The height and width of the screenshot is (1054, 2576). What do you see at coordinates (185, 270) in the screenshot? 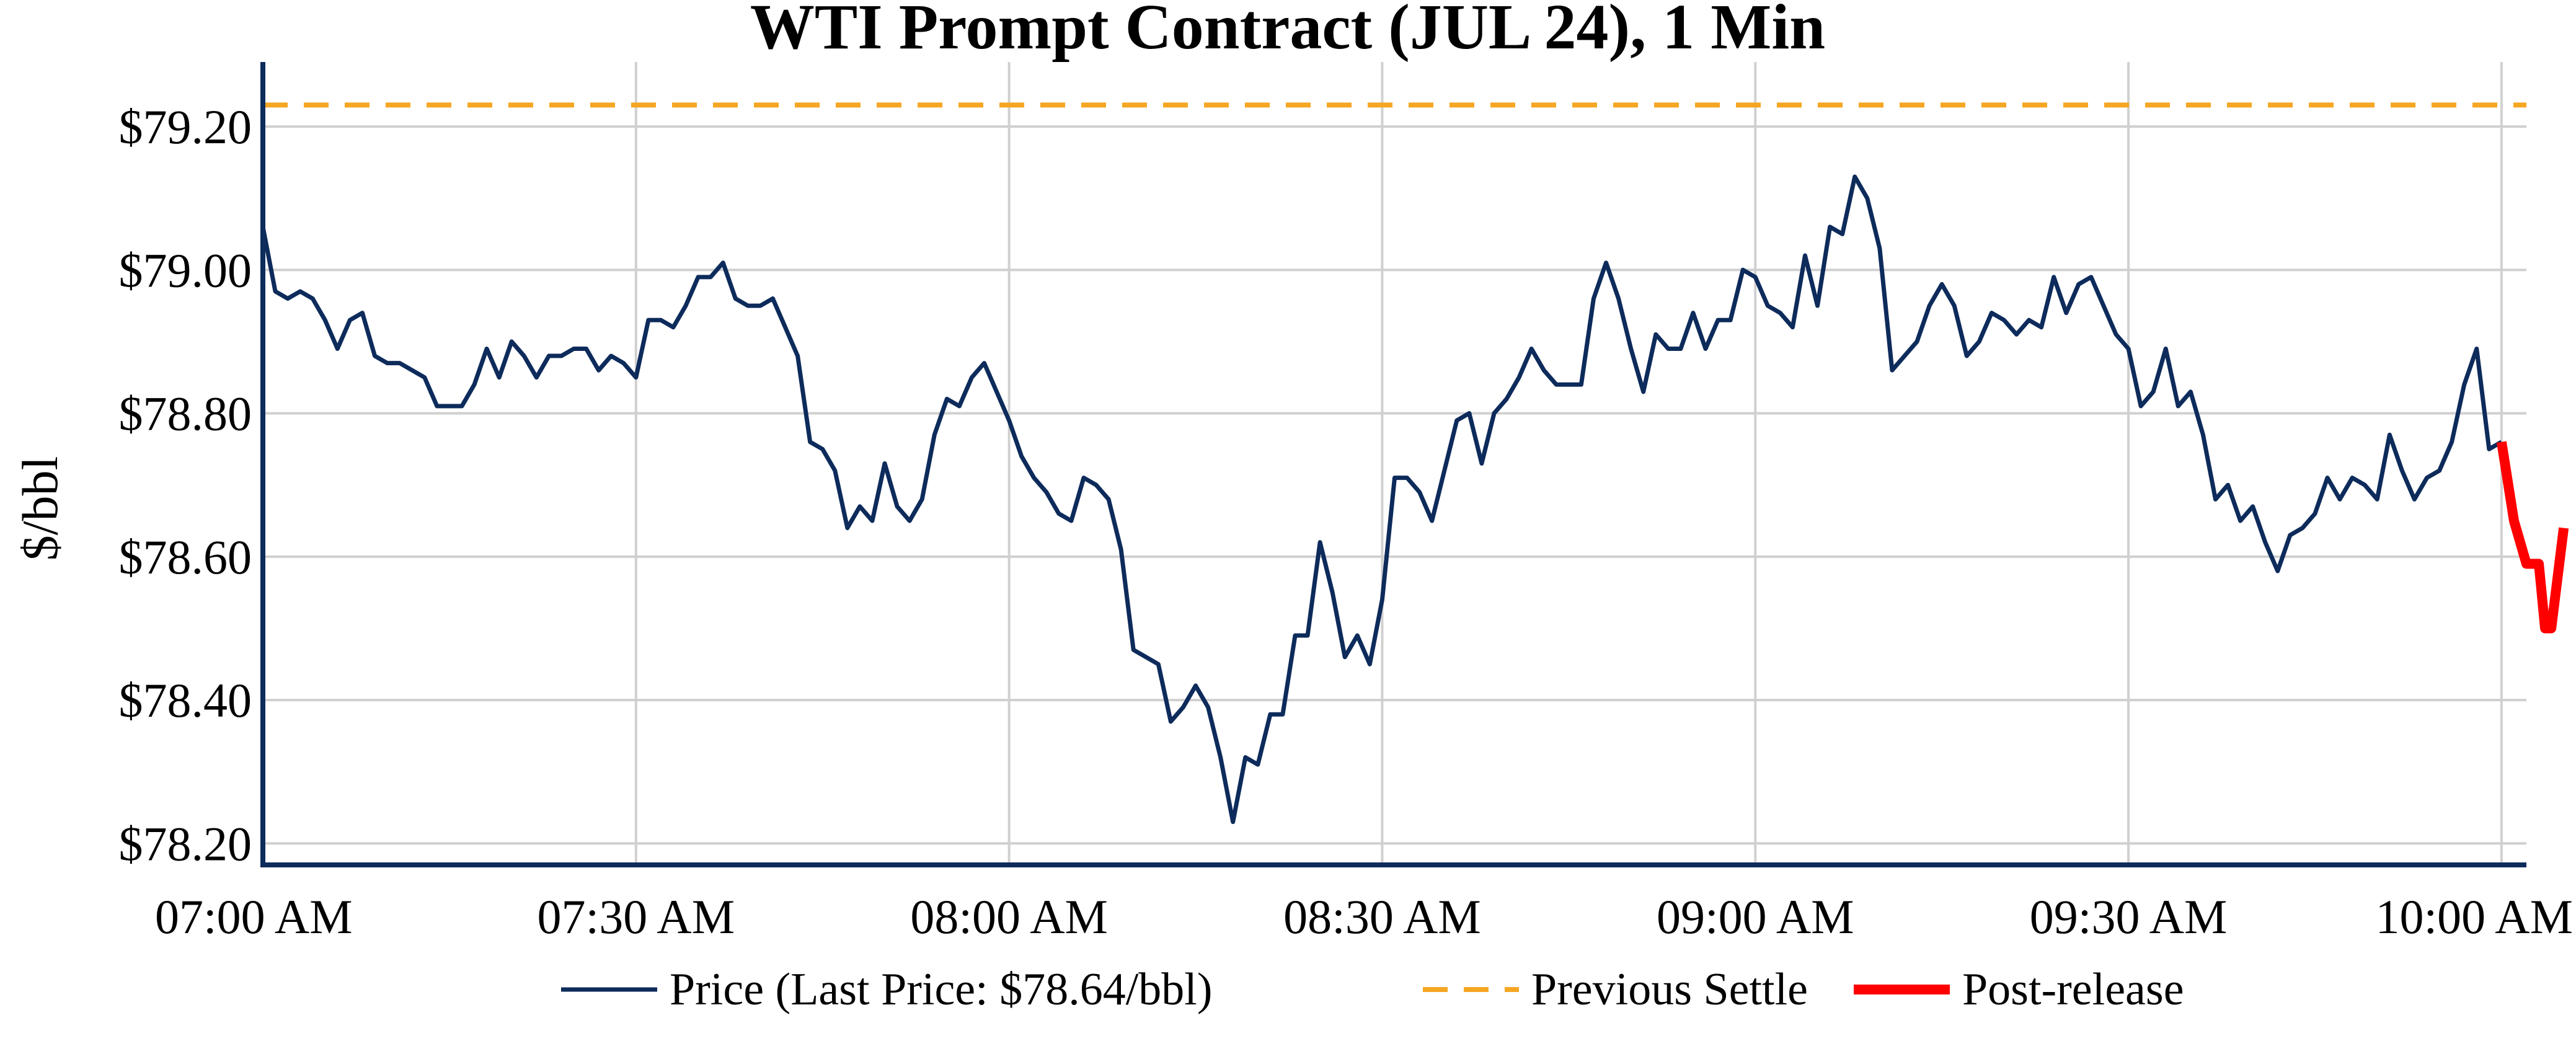
I see `y-tick-label: $79.00` at bounding box center [185, 270].